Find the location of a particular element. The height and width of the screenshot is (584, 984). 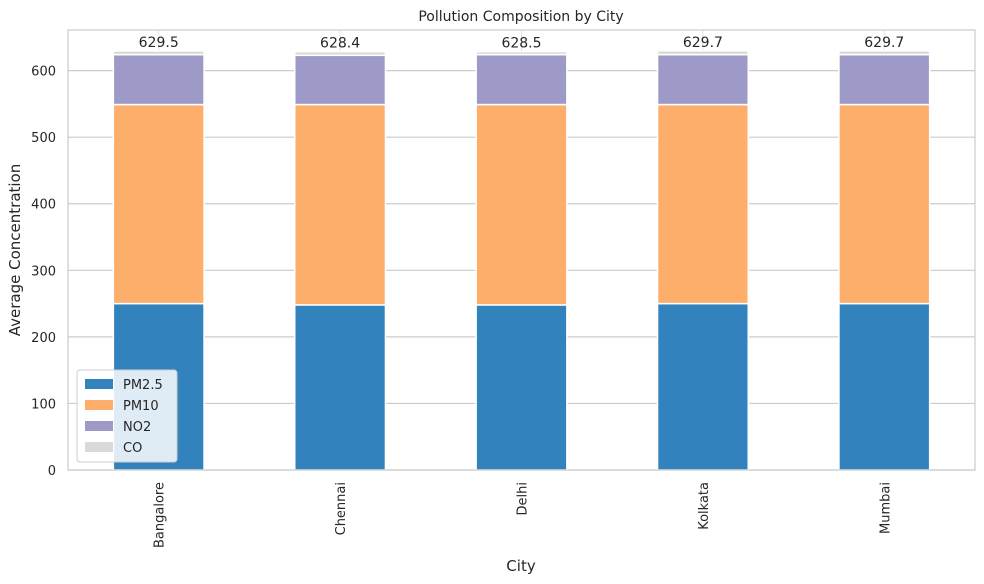

y-tick-label: 100 is located at coordinates (43, 404).